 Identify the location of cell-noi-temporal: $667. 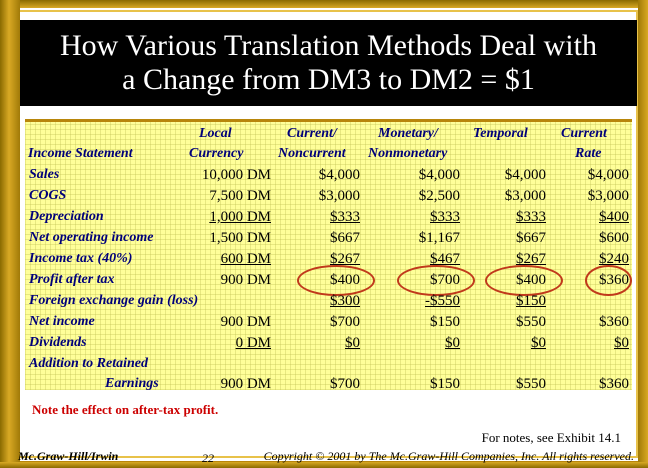
(531, 238).